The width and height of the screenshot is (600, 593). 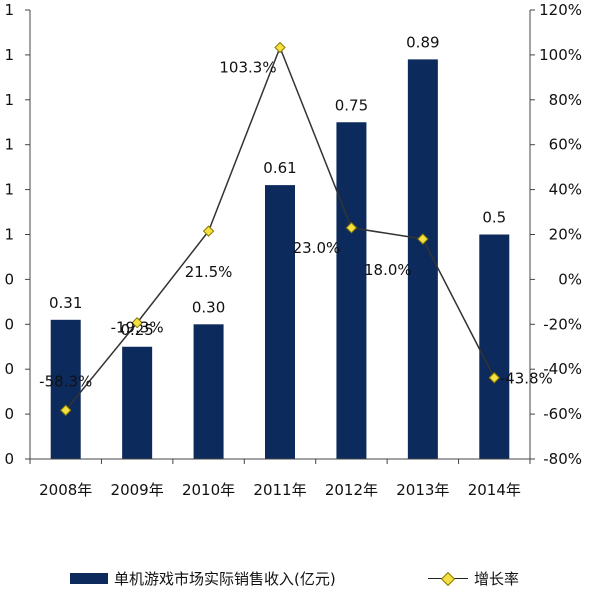 I want to click on right-tick-label: -60%, so click(x=562, y=414).